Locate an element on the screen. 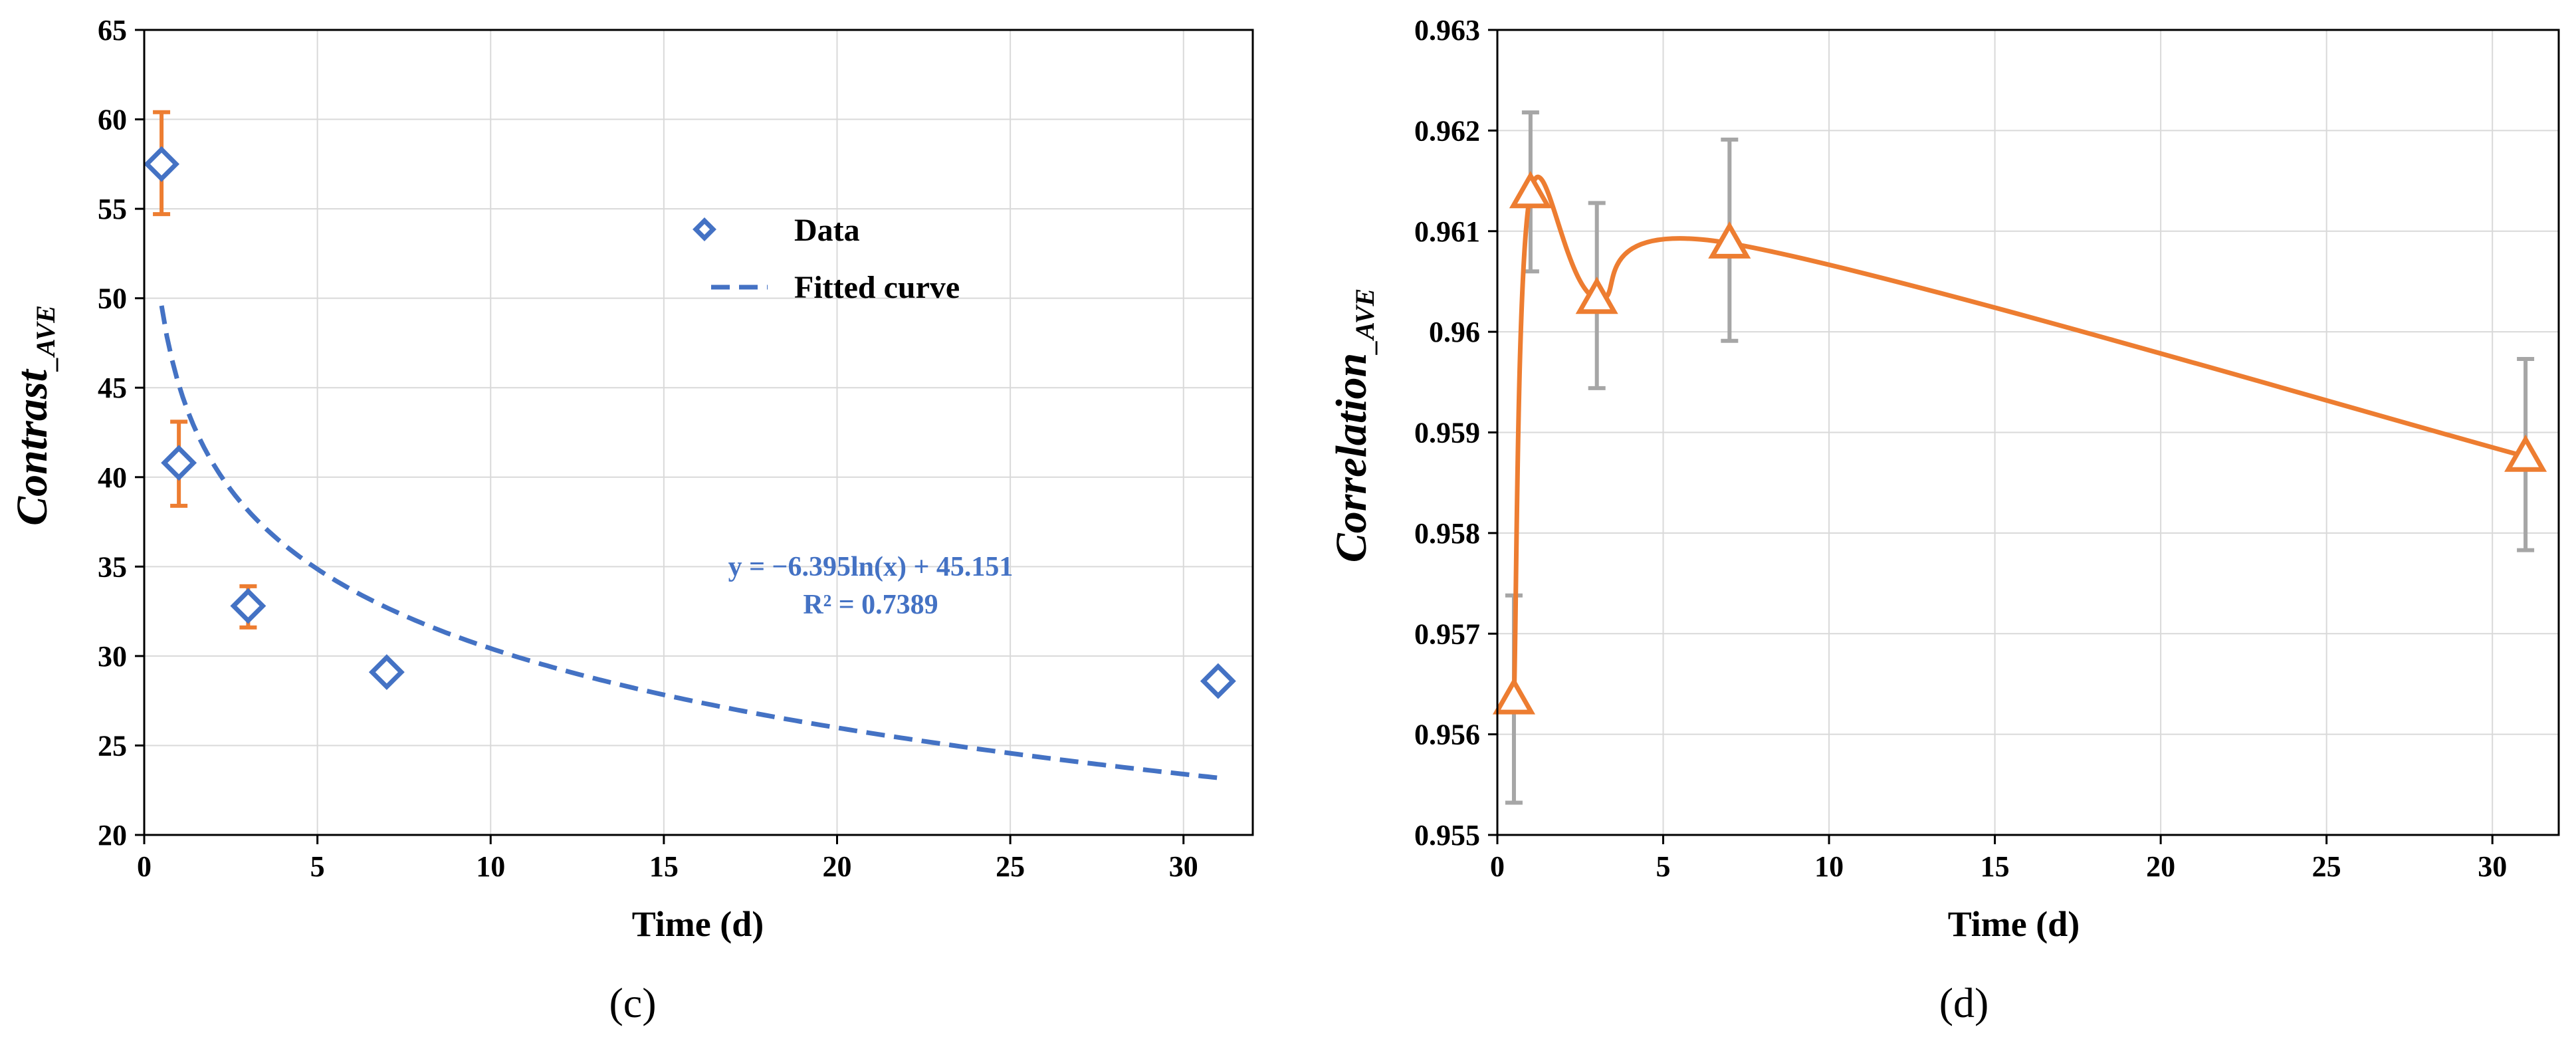 The image size is (2576, 1043). x-tick-label-d: 25 is located at coordinates (2326, 866).